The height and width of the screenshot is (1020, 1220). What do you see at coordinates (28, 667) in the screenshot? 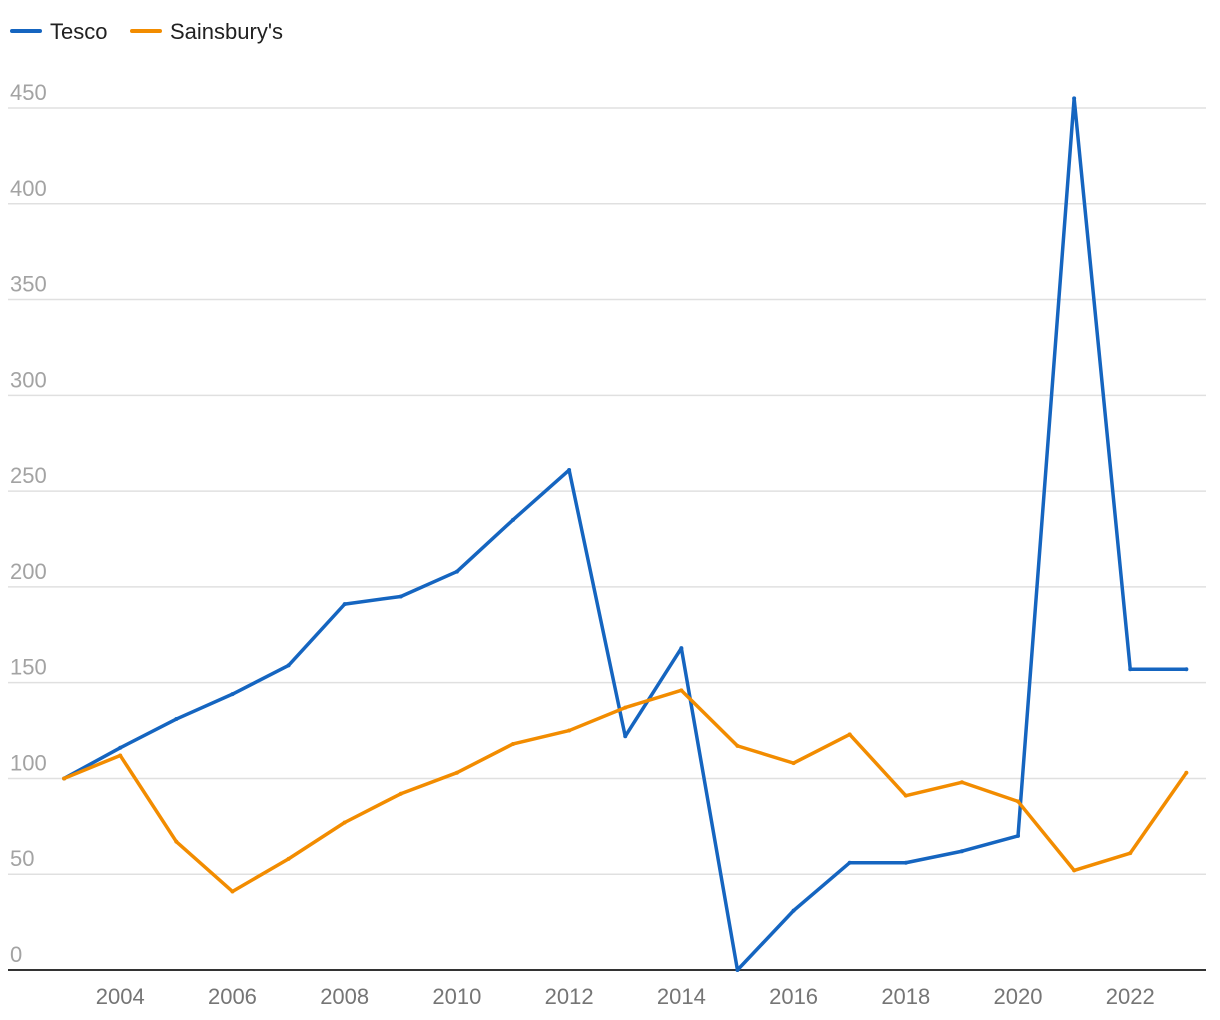
I see `y-tick-label: 150` at bounding box center [28, 667].